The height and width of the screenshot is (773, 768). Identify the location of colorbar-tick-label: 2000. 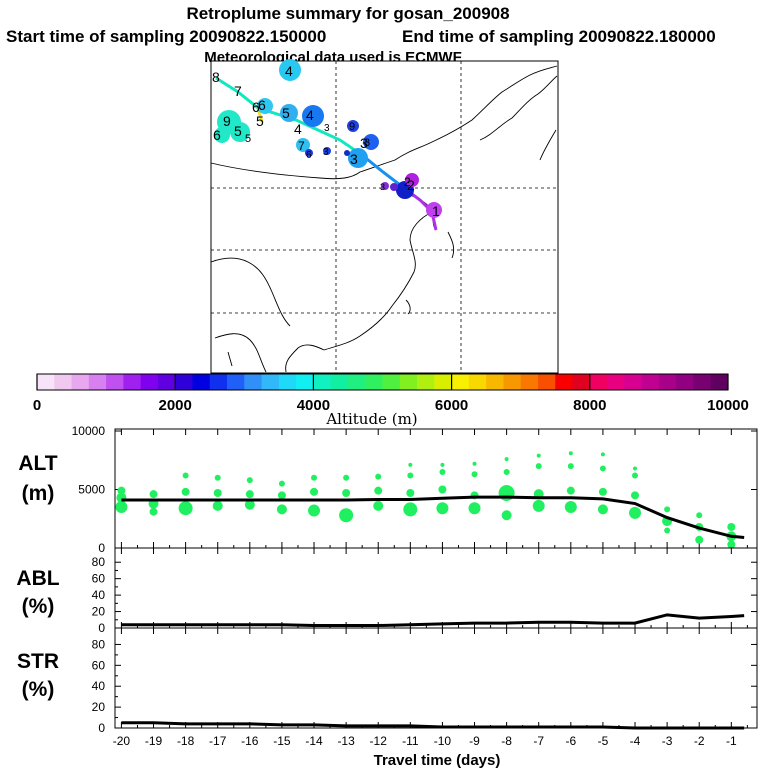
(175, 405).